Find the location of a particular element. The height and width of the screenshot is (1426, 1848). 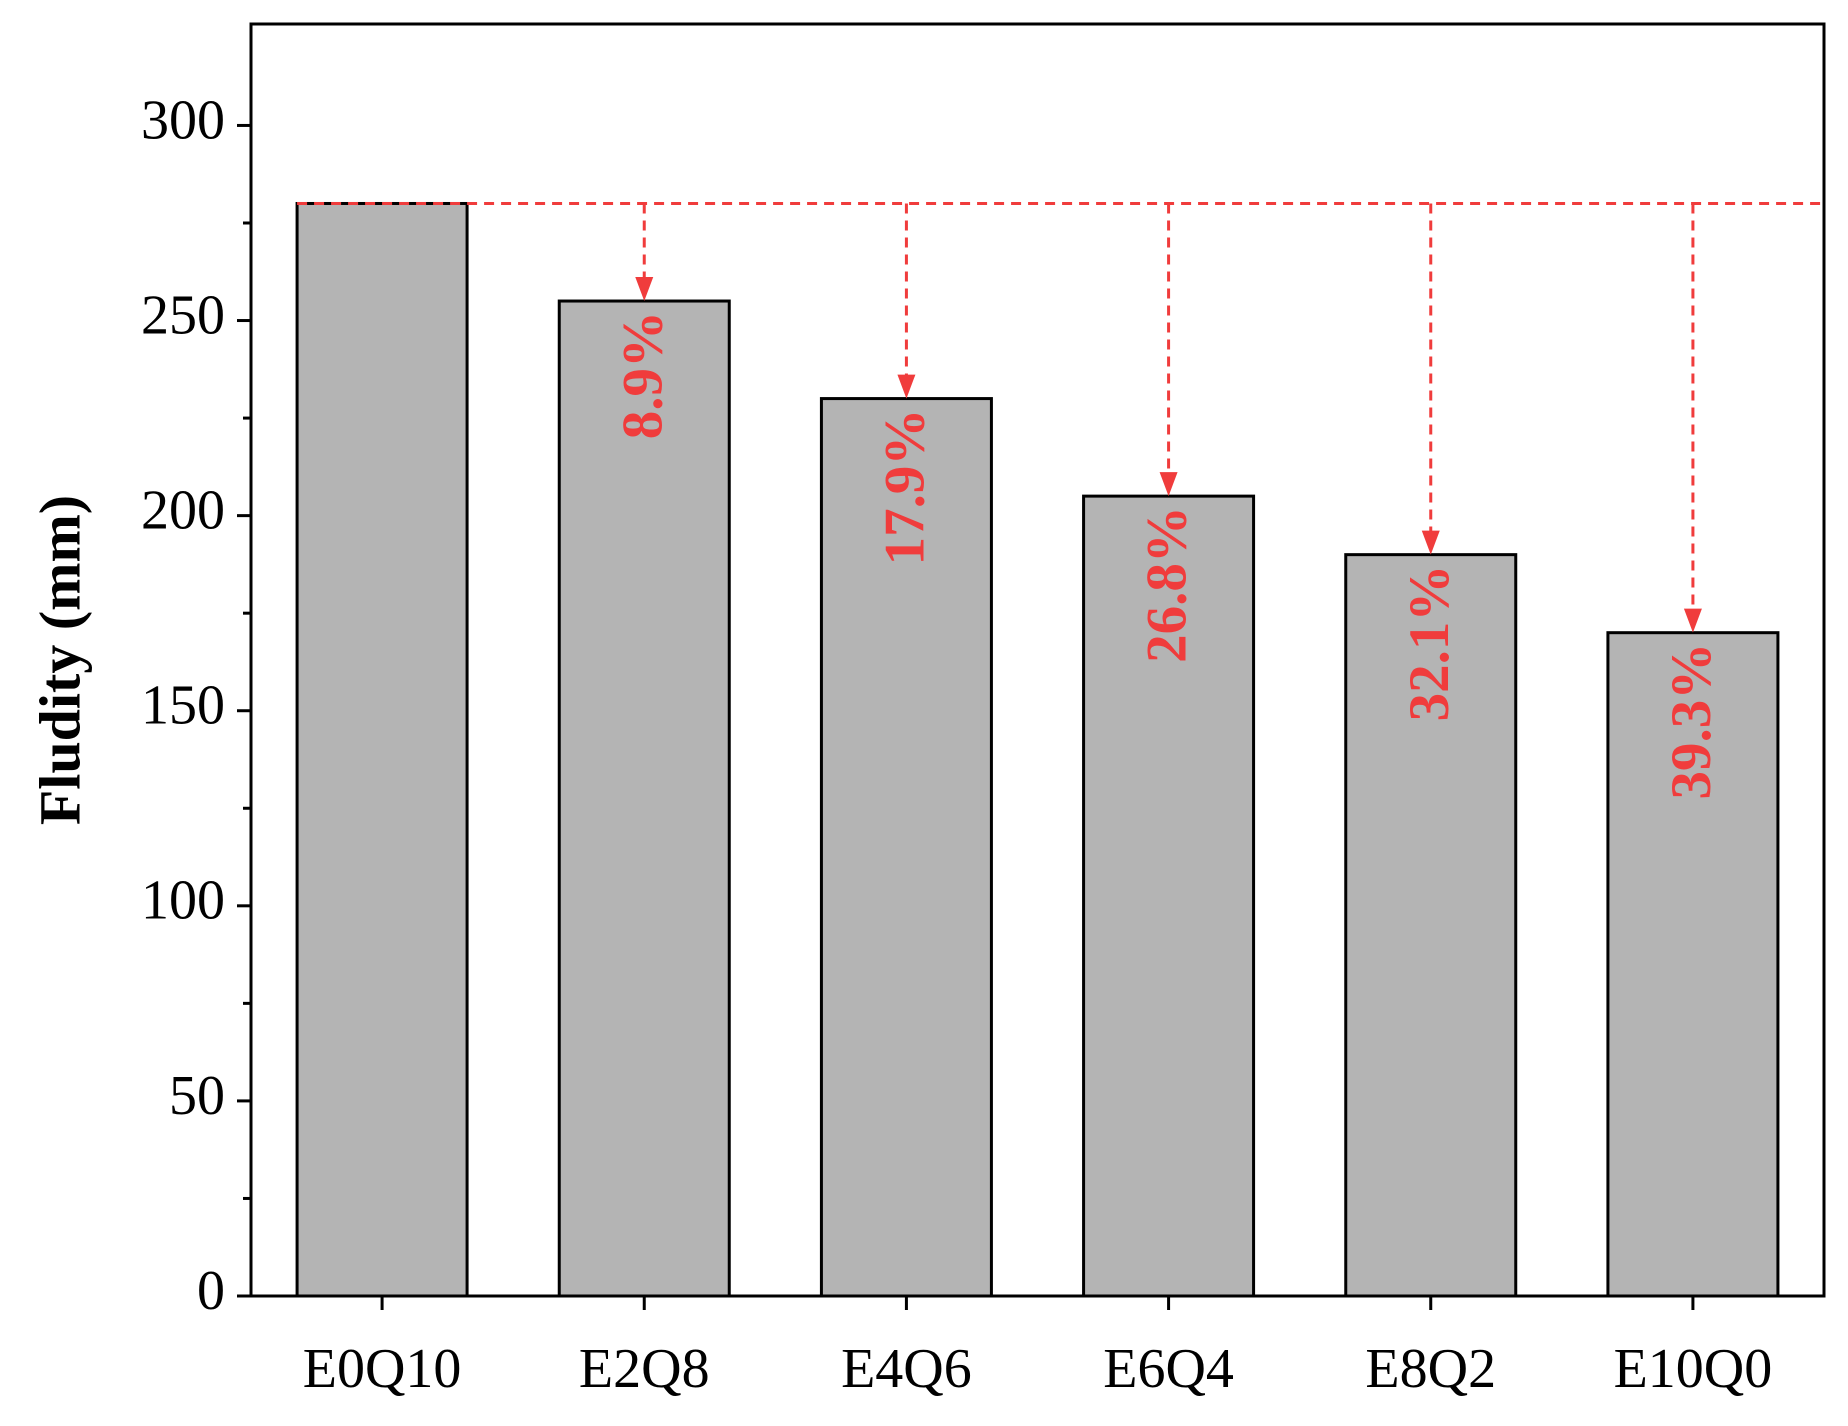

x-tick-label: E4Q6 is located at coordinates (906, 1369).